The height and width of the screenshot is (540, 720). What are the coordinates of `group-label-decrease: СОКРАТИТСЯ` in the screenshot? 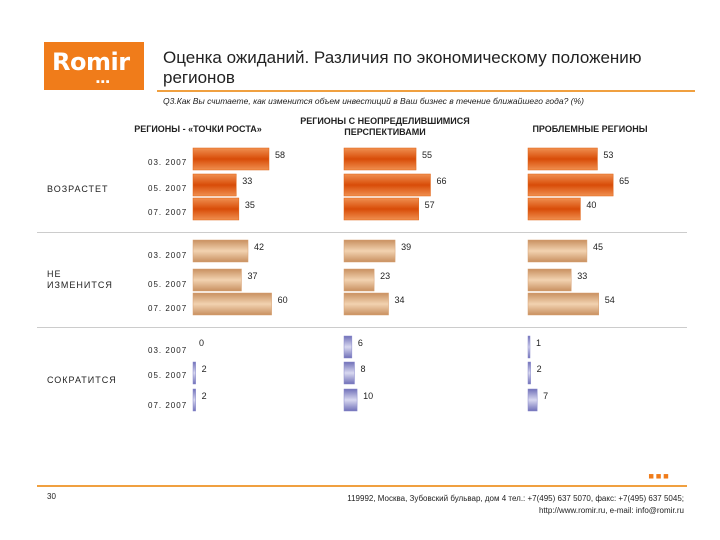 It's located at (82, 380).